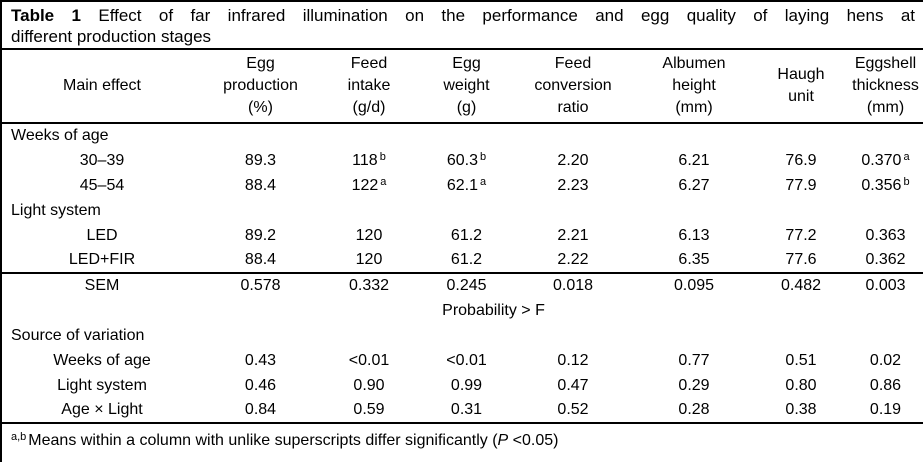 Image resolution: width=923 pixels, height=462 pixels. I want to click on column-header-egg-production: Egg production (%), so click(260, 85).